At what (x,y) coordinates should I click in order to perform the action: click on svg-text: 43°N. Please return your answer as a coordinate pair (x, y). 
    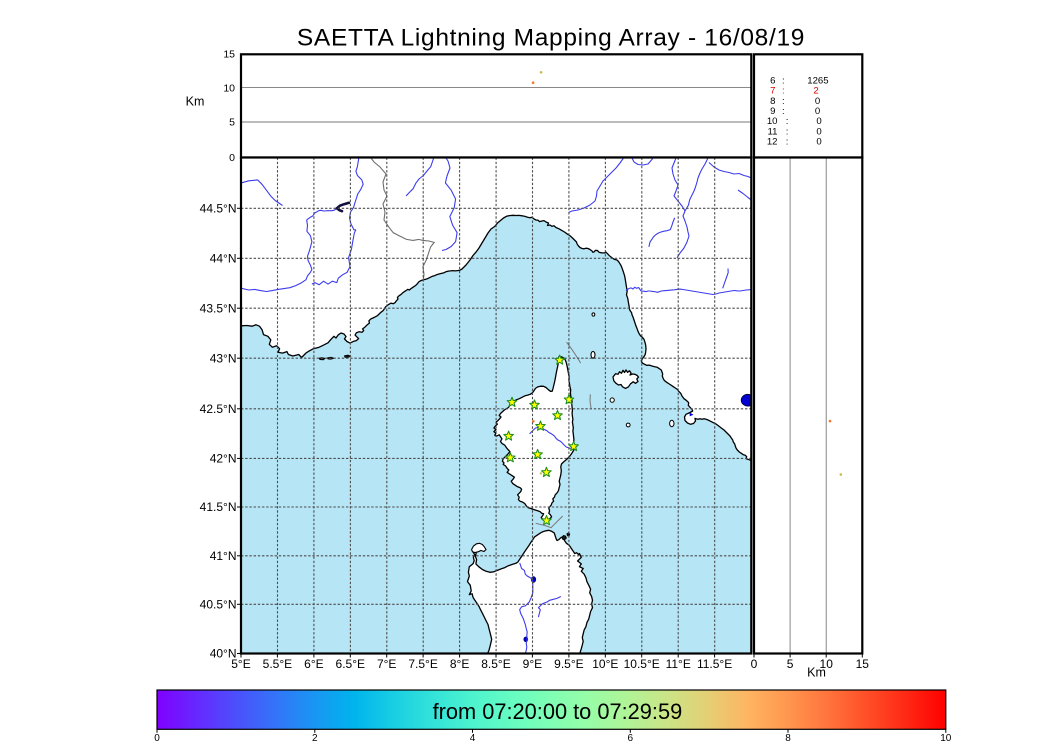
    Looking at the image, I should click on (223, 358).